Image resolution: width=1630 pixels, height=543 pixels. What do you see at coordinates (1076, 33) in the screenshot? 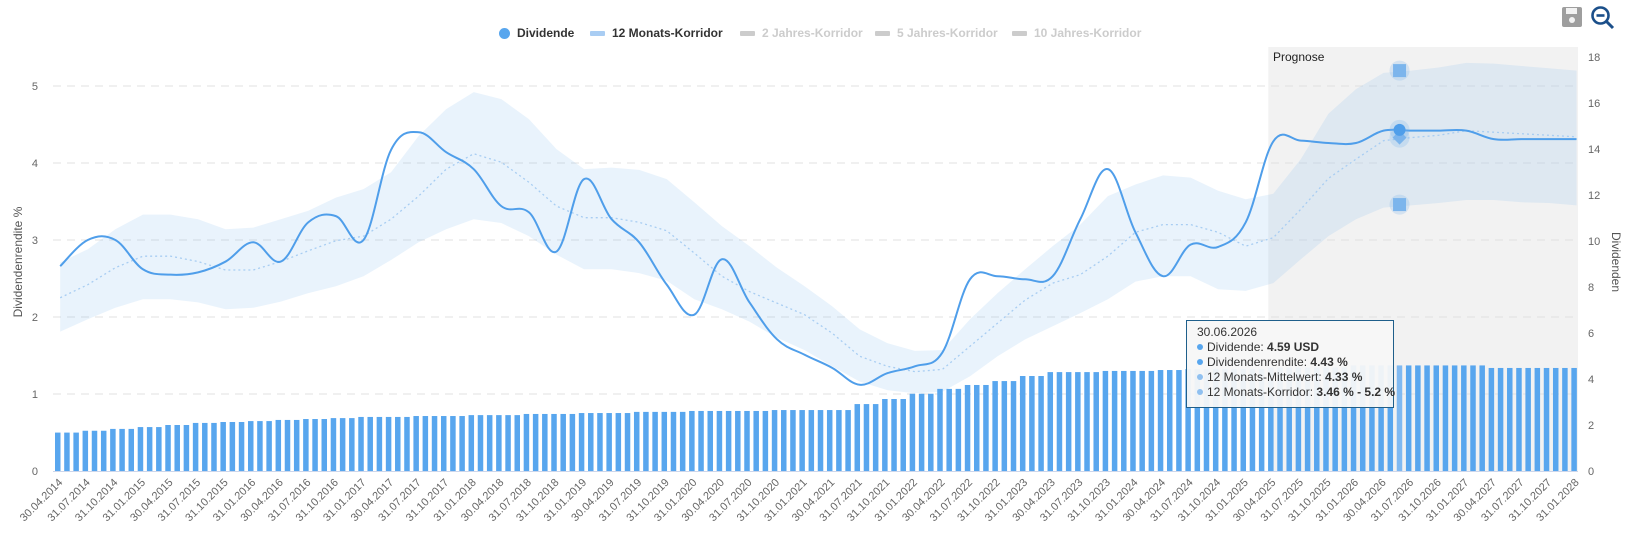
I see `legend-item-10-jahres-korridor: 10 Jahres-Korridor` at bounding box center [1076, 33].